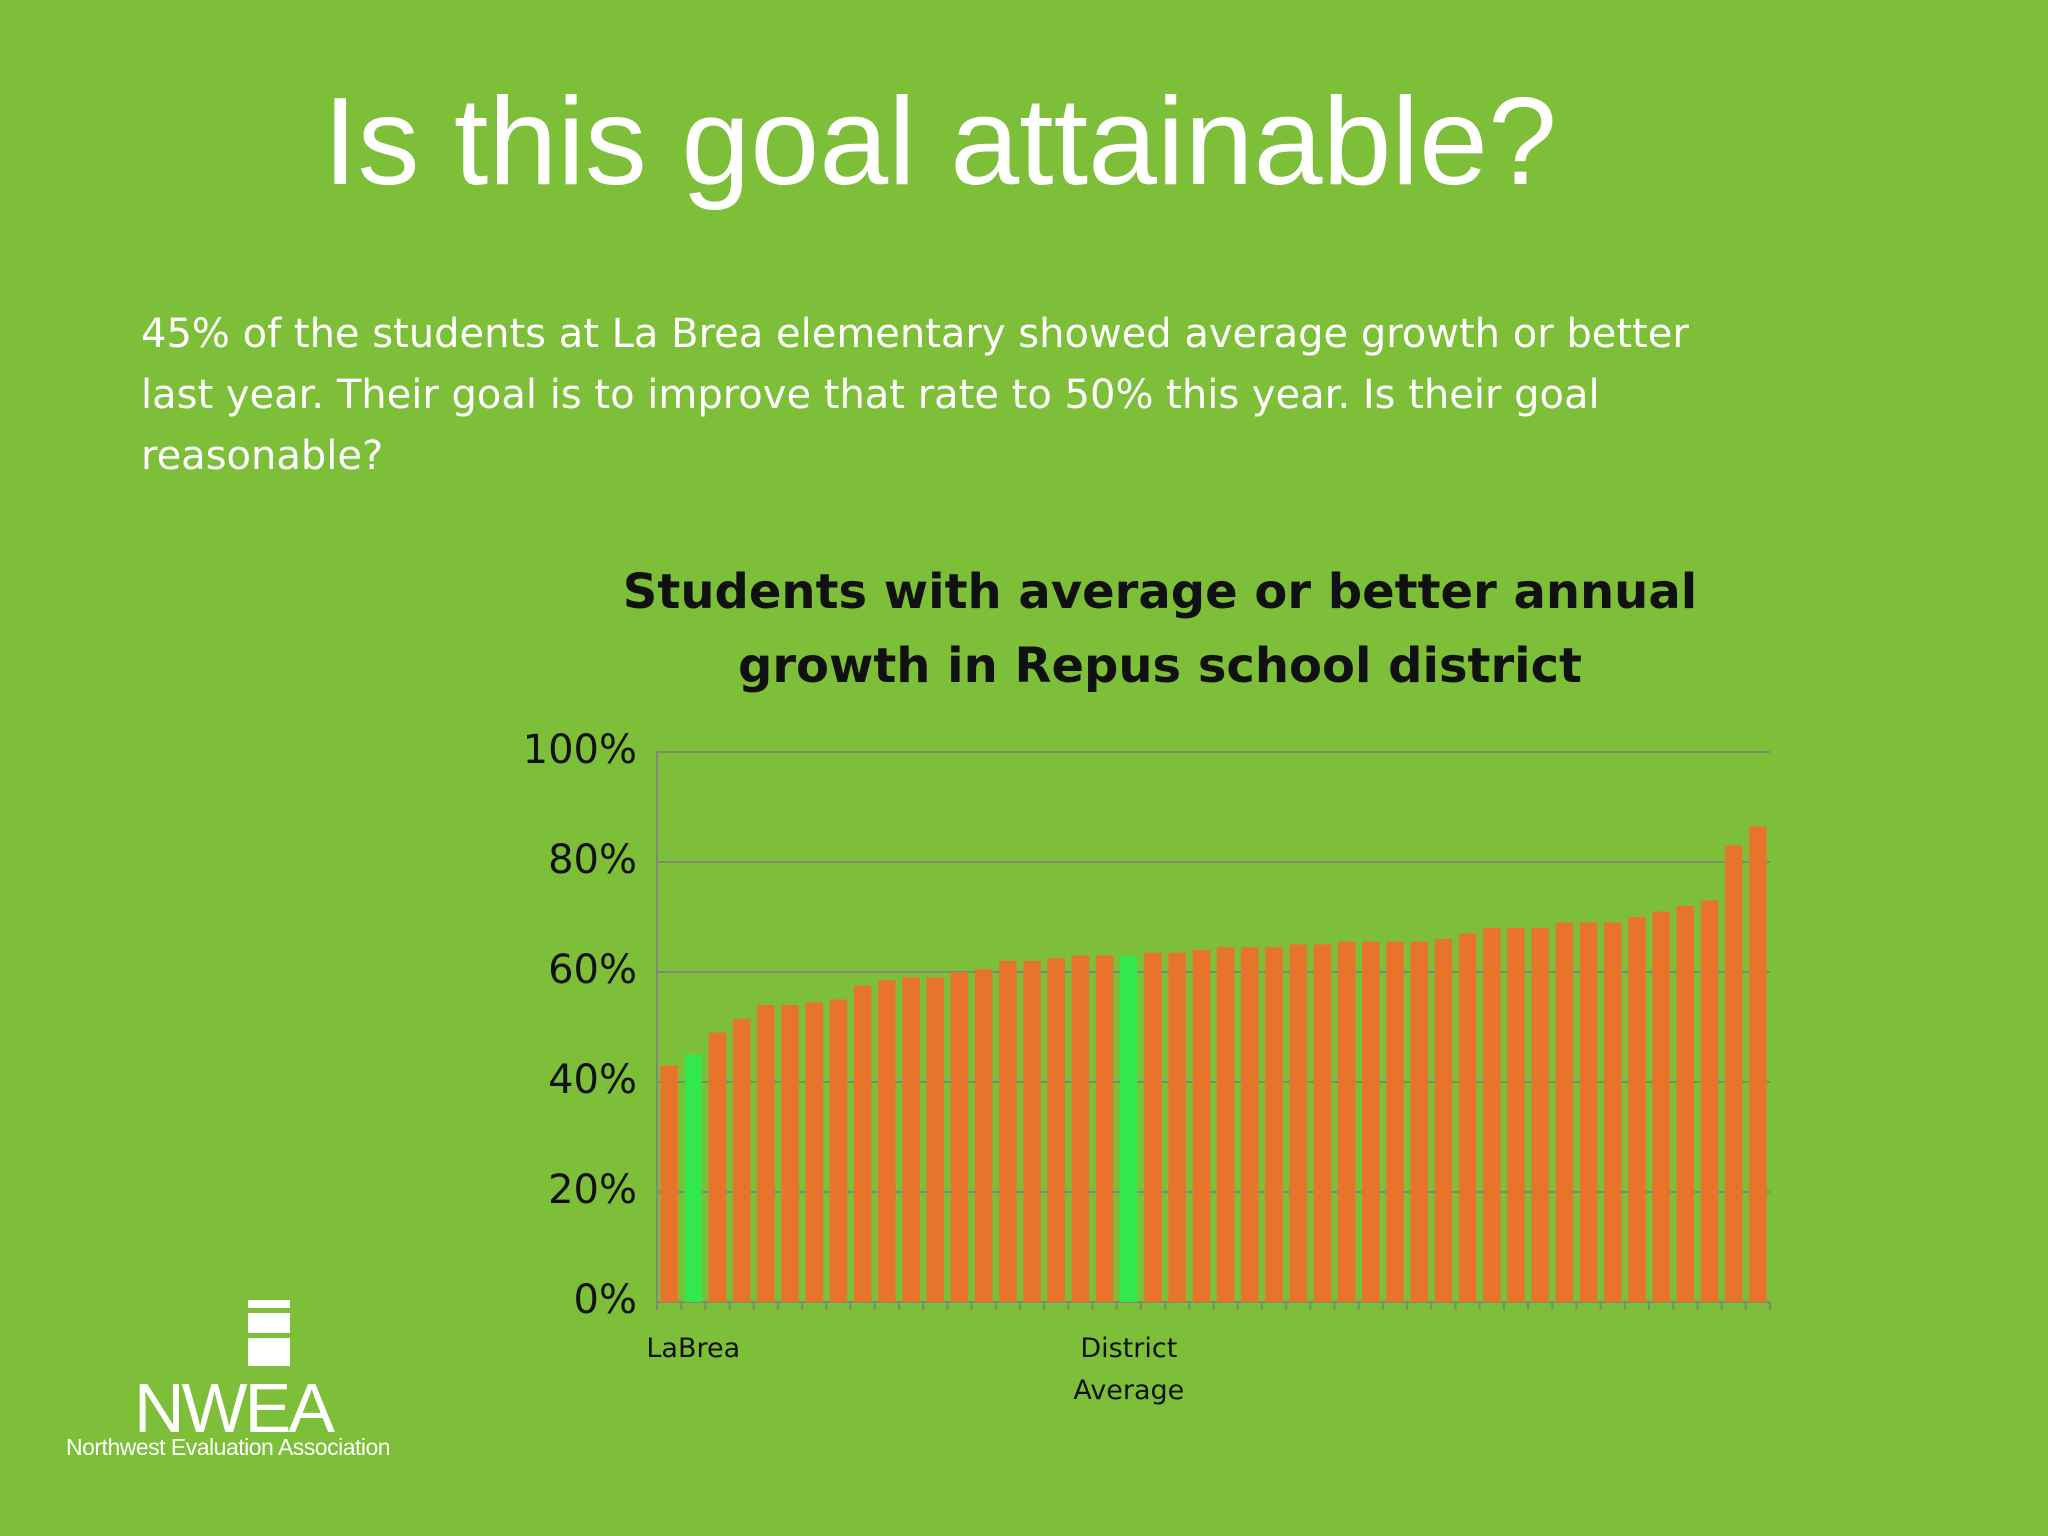  Describe the element at coordinates (592, 1190) in the screenshot. I see `y-tick-label: 20%` at that location.